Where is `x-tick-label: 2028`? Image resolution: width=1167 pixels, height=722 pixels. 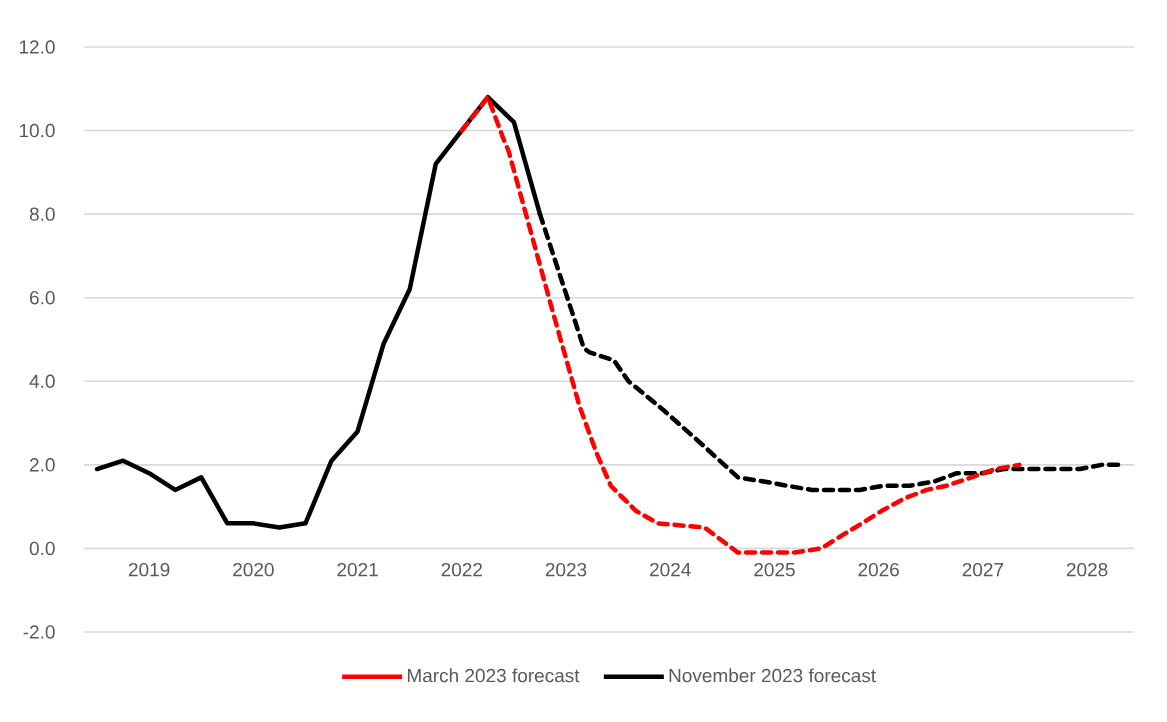
x-tick-label: 2028 is located at coordinates (1087, 569).